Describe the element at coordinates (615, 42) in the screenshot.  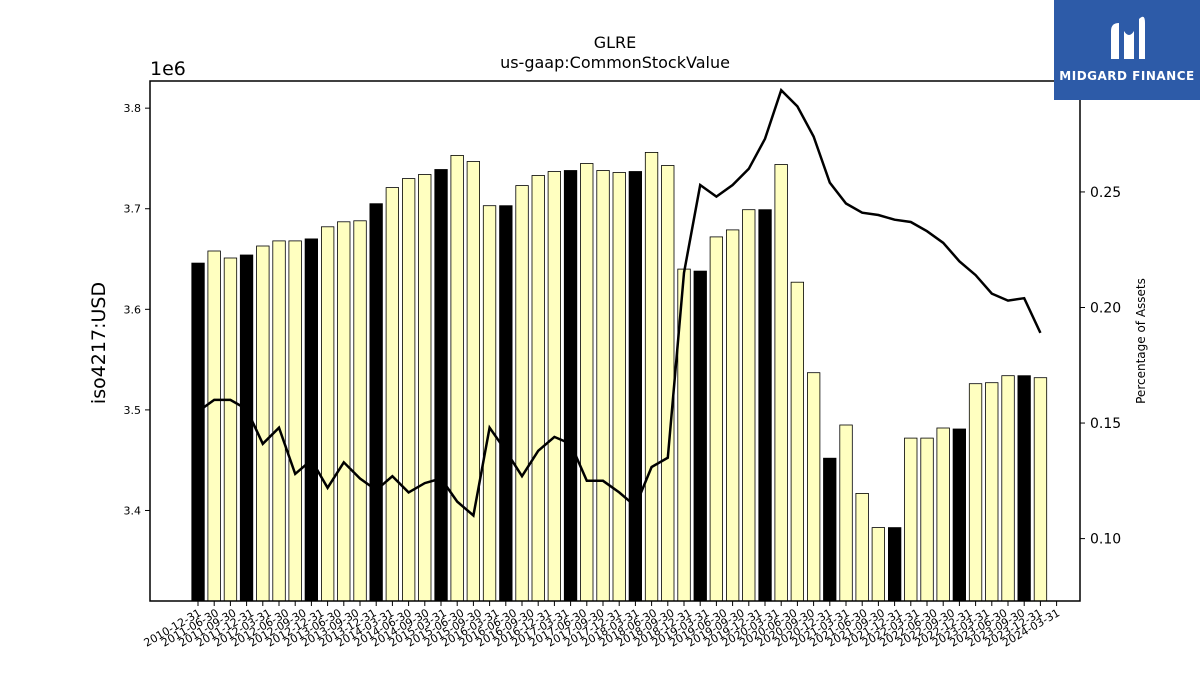
I see `chart-title: GLRE` at that location.